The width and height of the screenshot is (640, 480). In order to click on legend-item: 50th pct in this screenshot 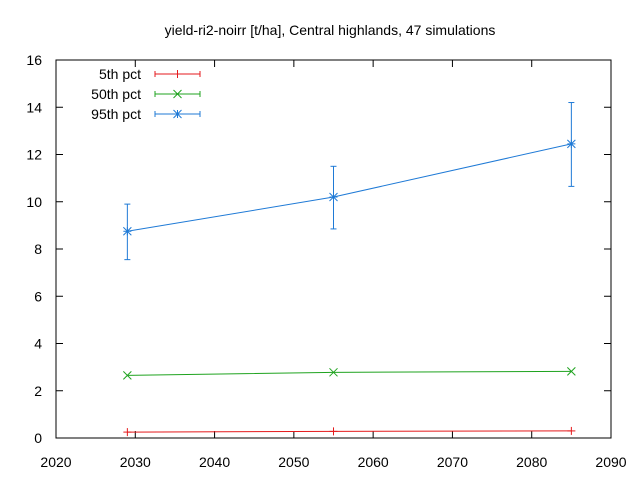, I will do `click(146, 94)`.